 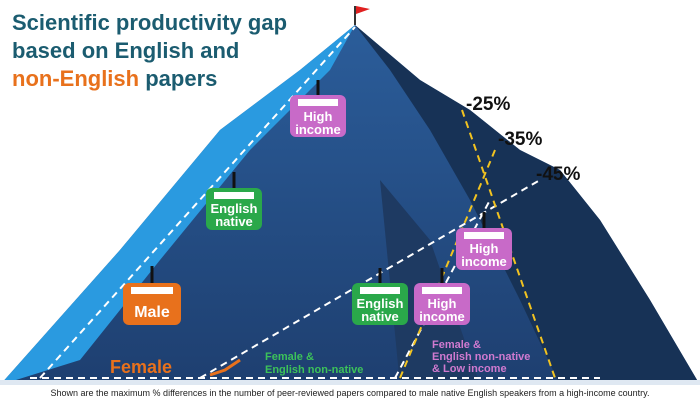 I want to click on climber-label: Female, so click(x=141, y=367).